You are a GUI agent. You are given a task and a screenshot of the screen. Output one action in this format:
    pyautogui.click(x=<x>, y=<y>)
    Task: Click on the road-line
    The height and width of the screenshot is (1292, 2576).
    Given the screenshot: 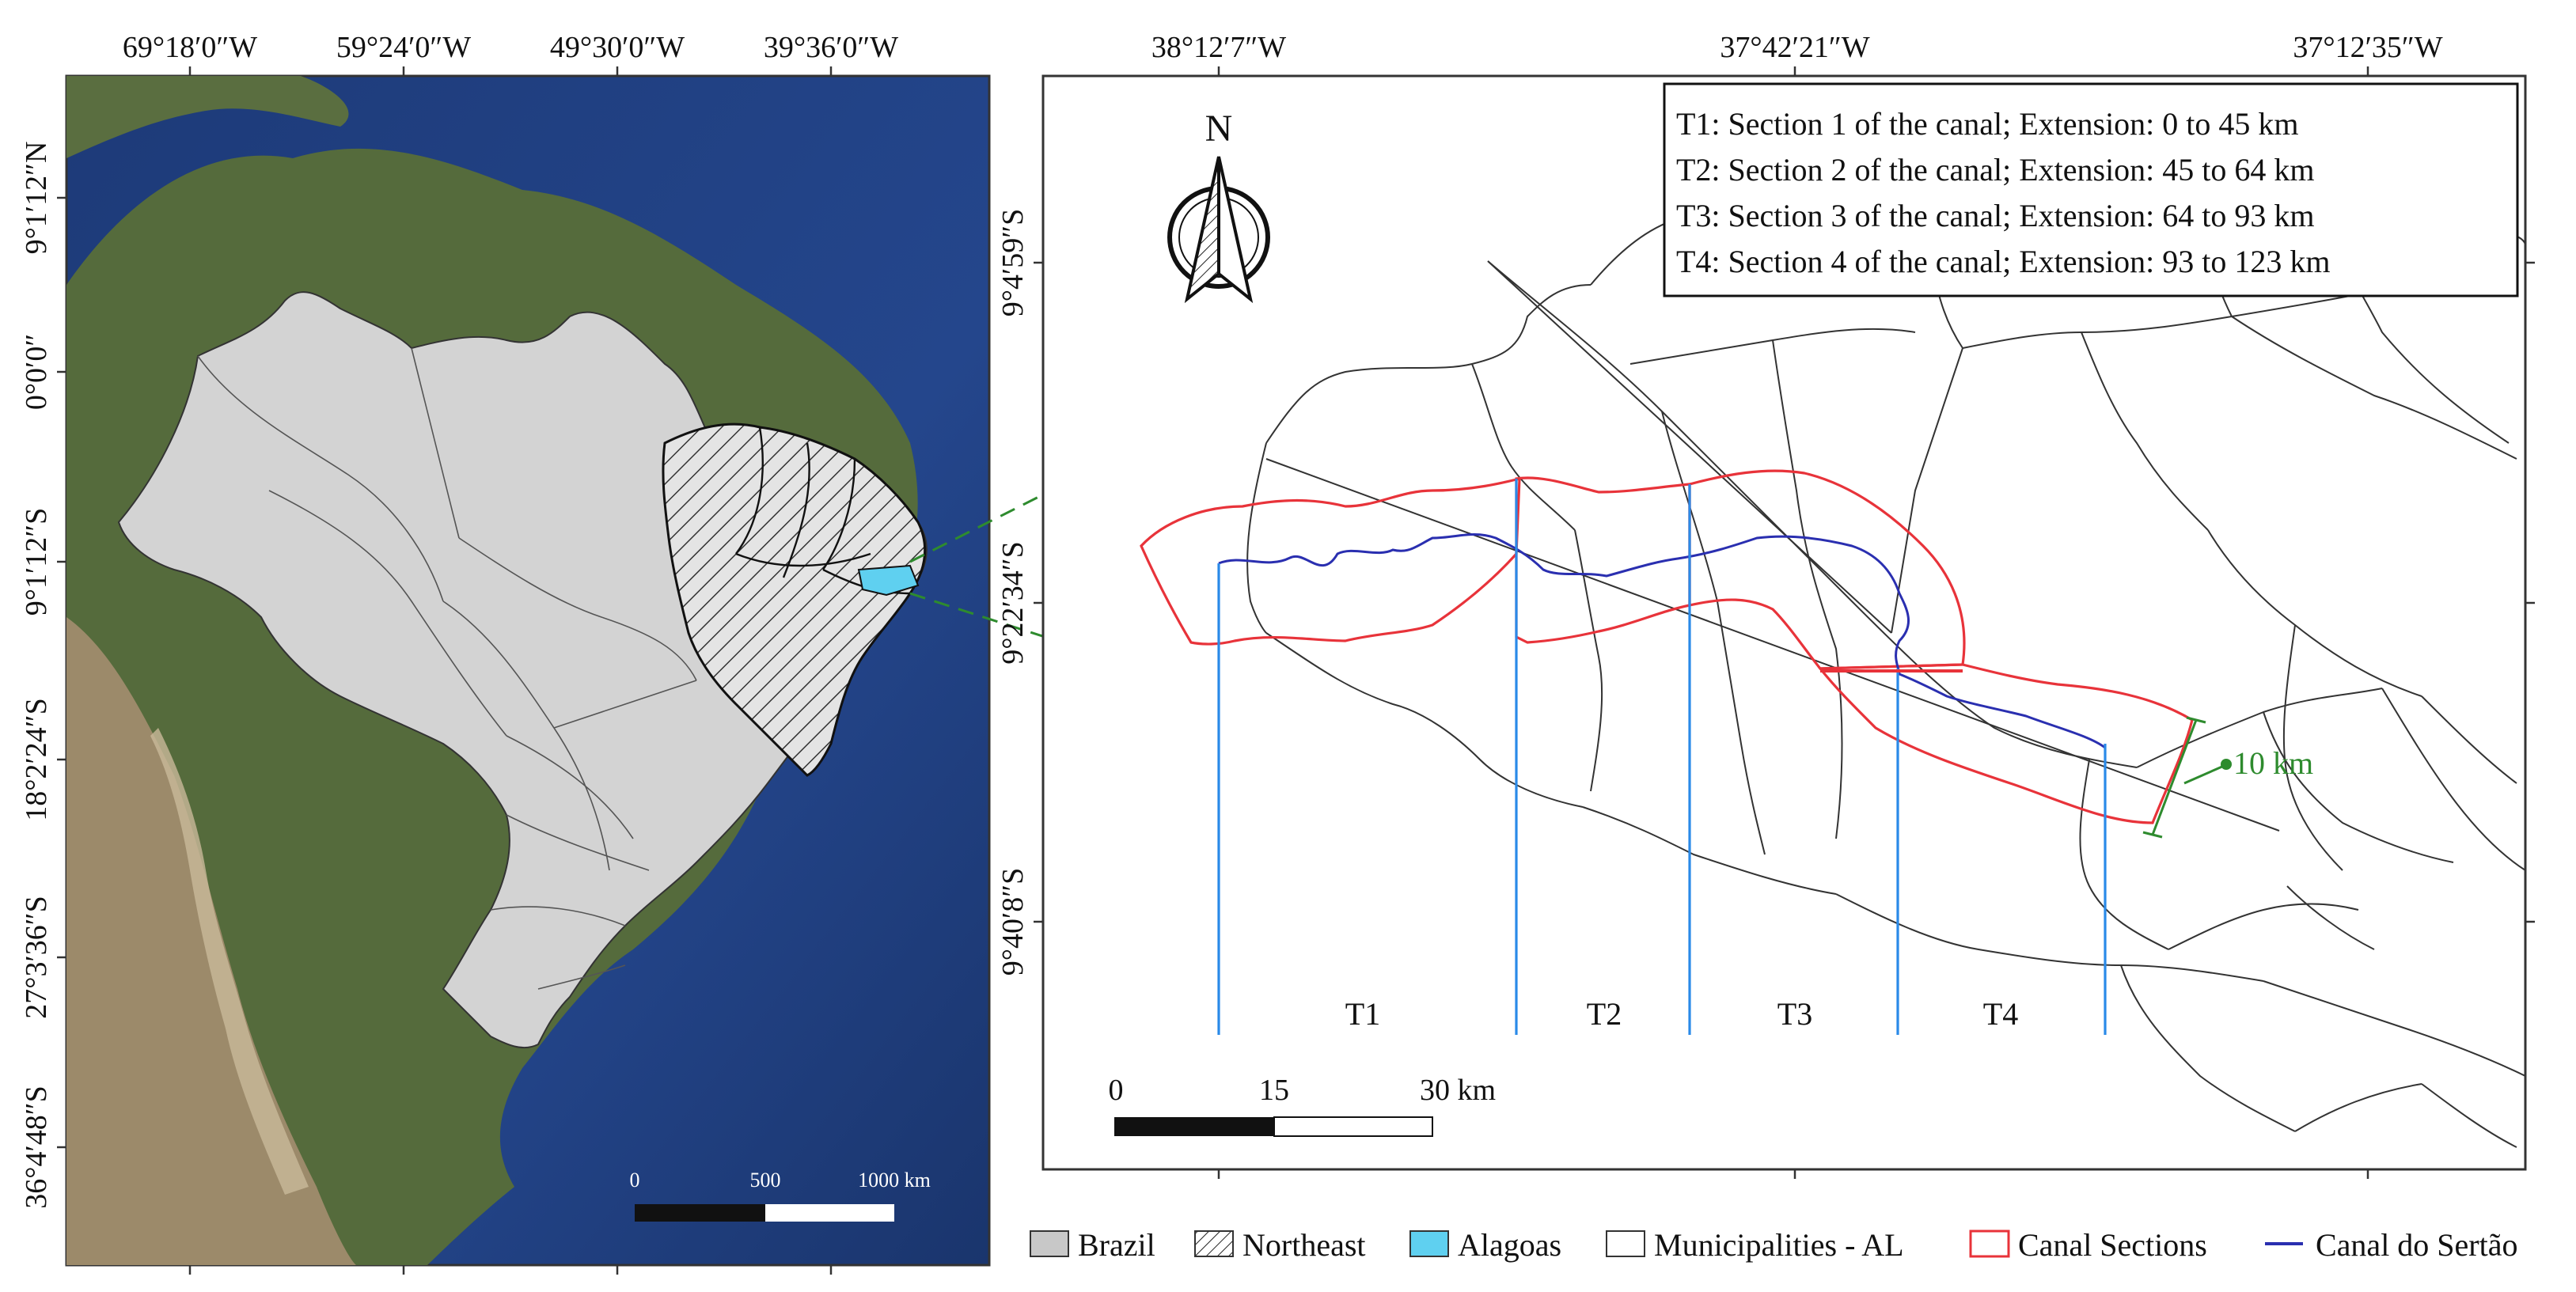 What is the action you would take?
    pyautogui.click(x=1772, y=645)
    